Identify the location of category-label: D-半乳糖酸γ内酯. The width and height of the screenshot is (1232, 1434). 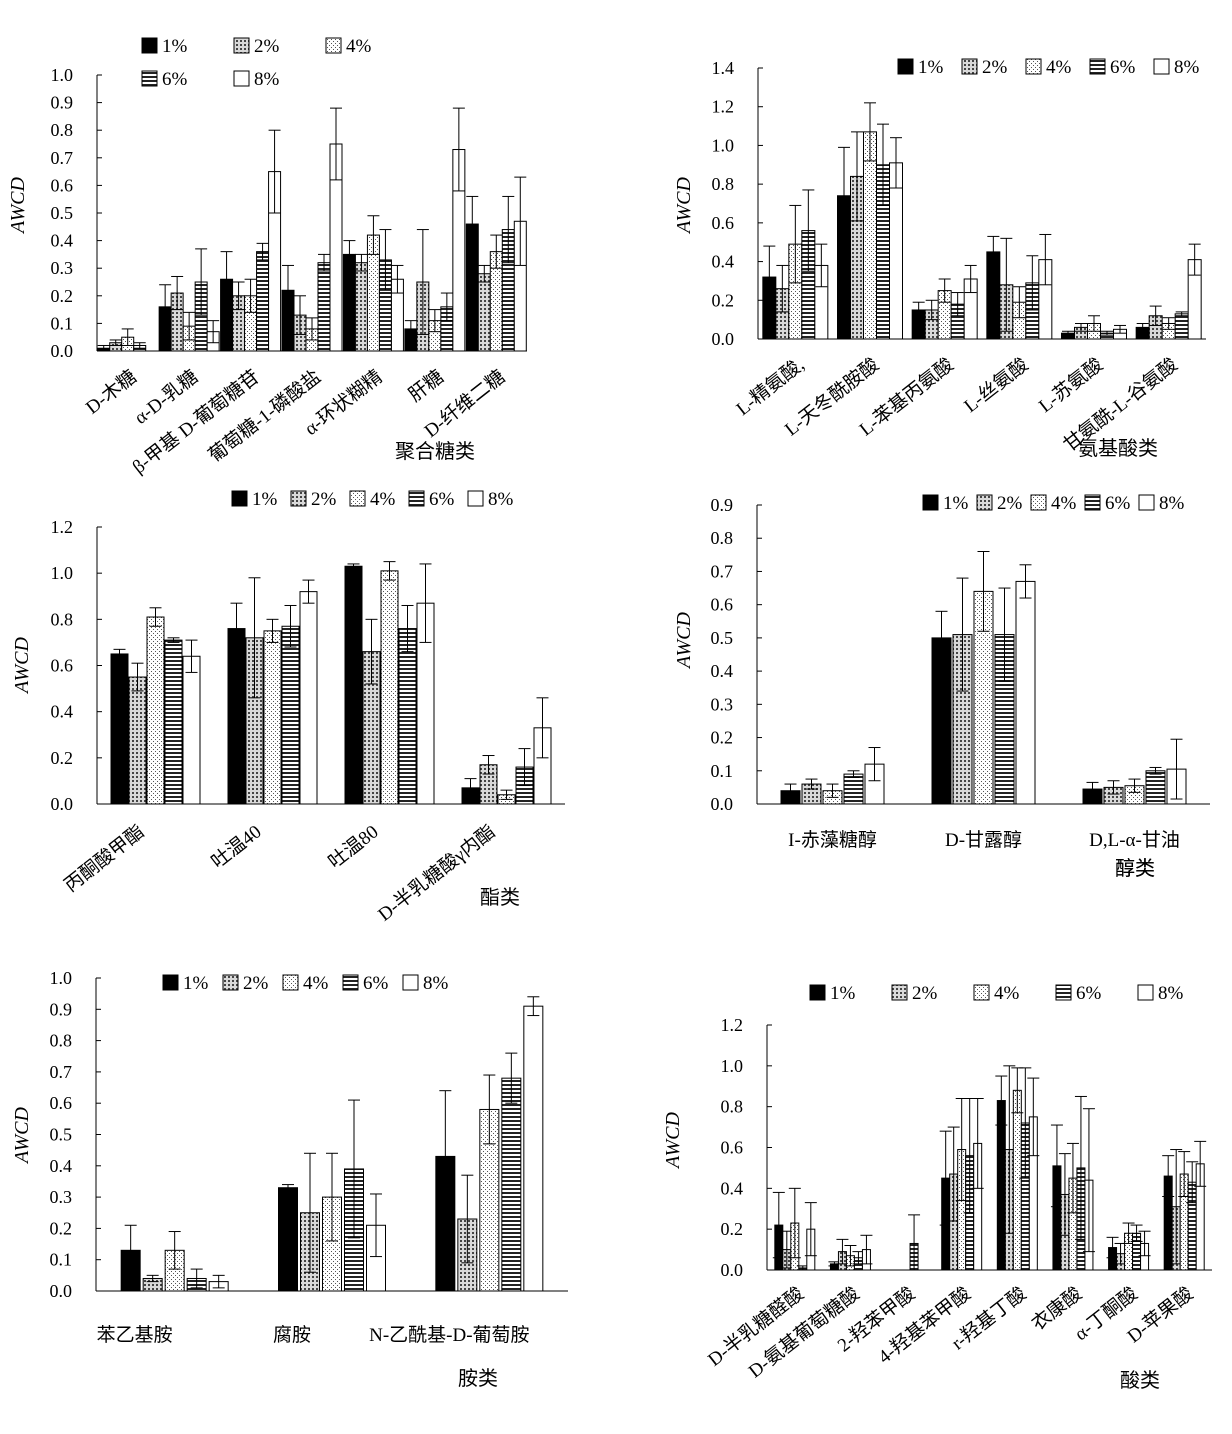
(437, 873).